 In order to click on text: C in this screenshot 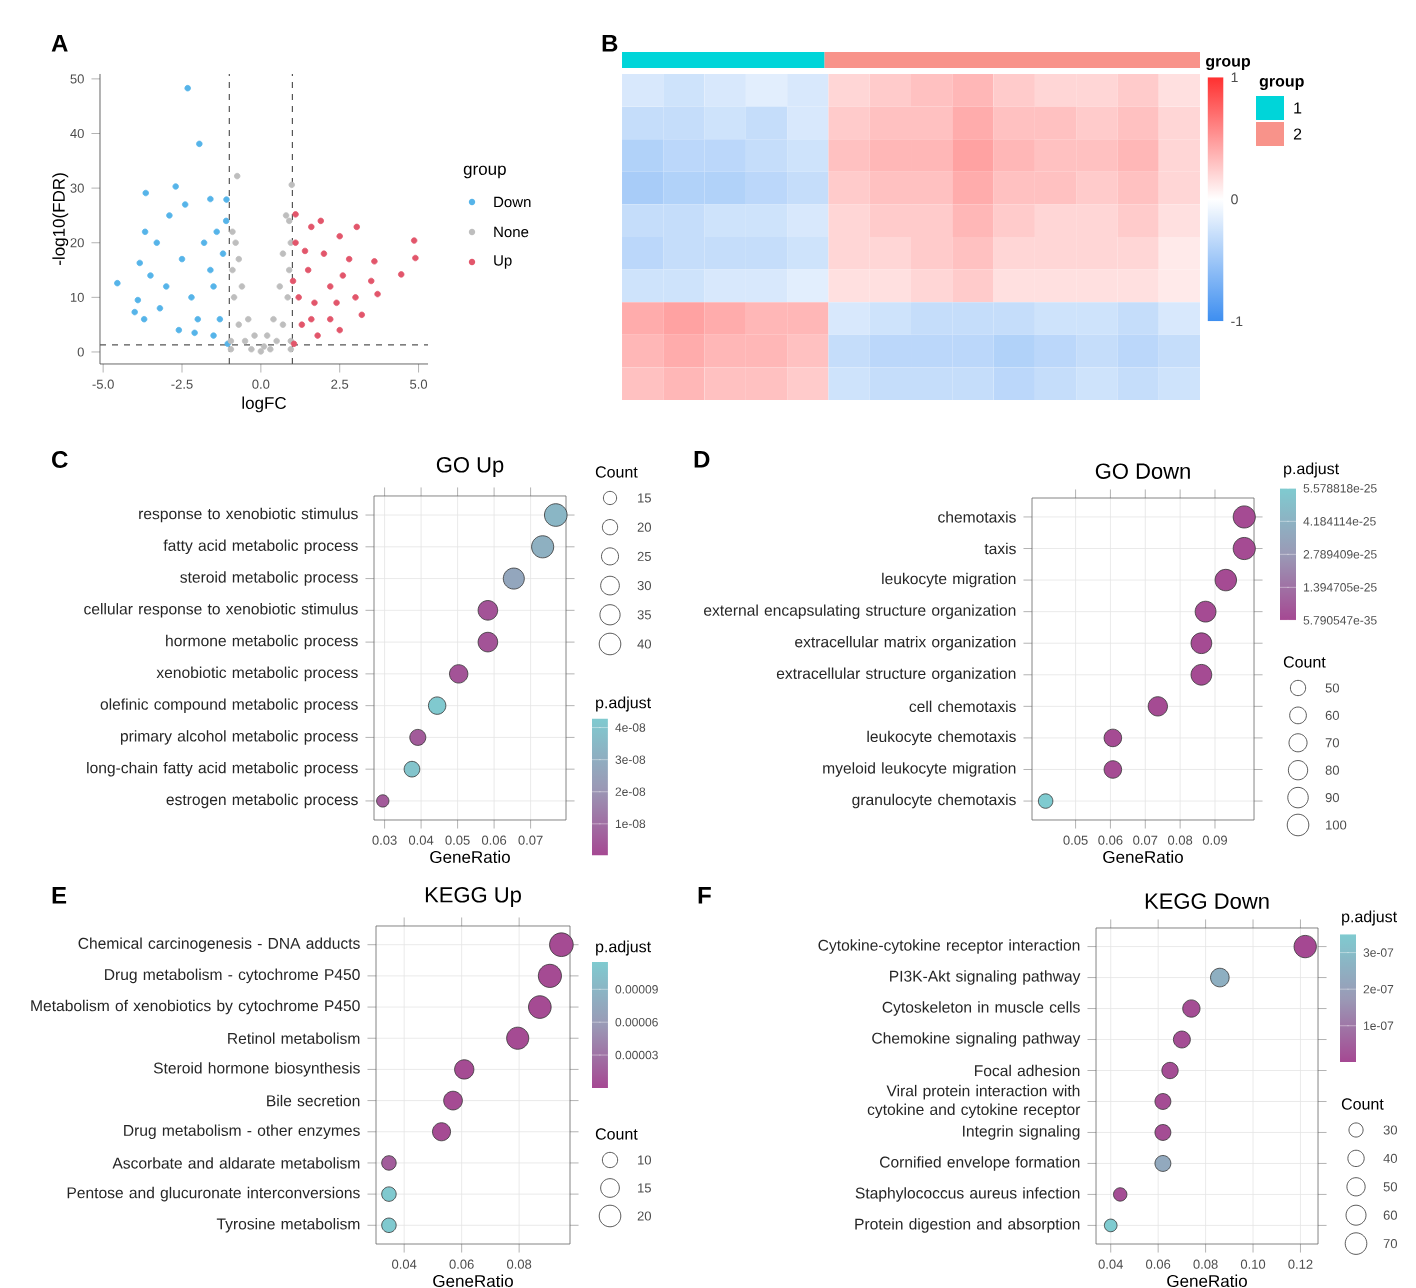, I will do `click(60, 460)`.